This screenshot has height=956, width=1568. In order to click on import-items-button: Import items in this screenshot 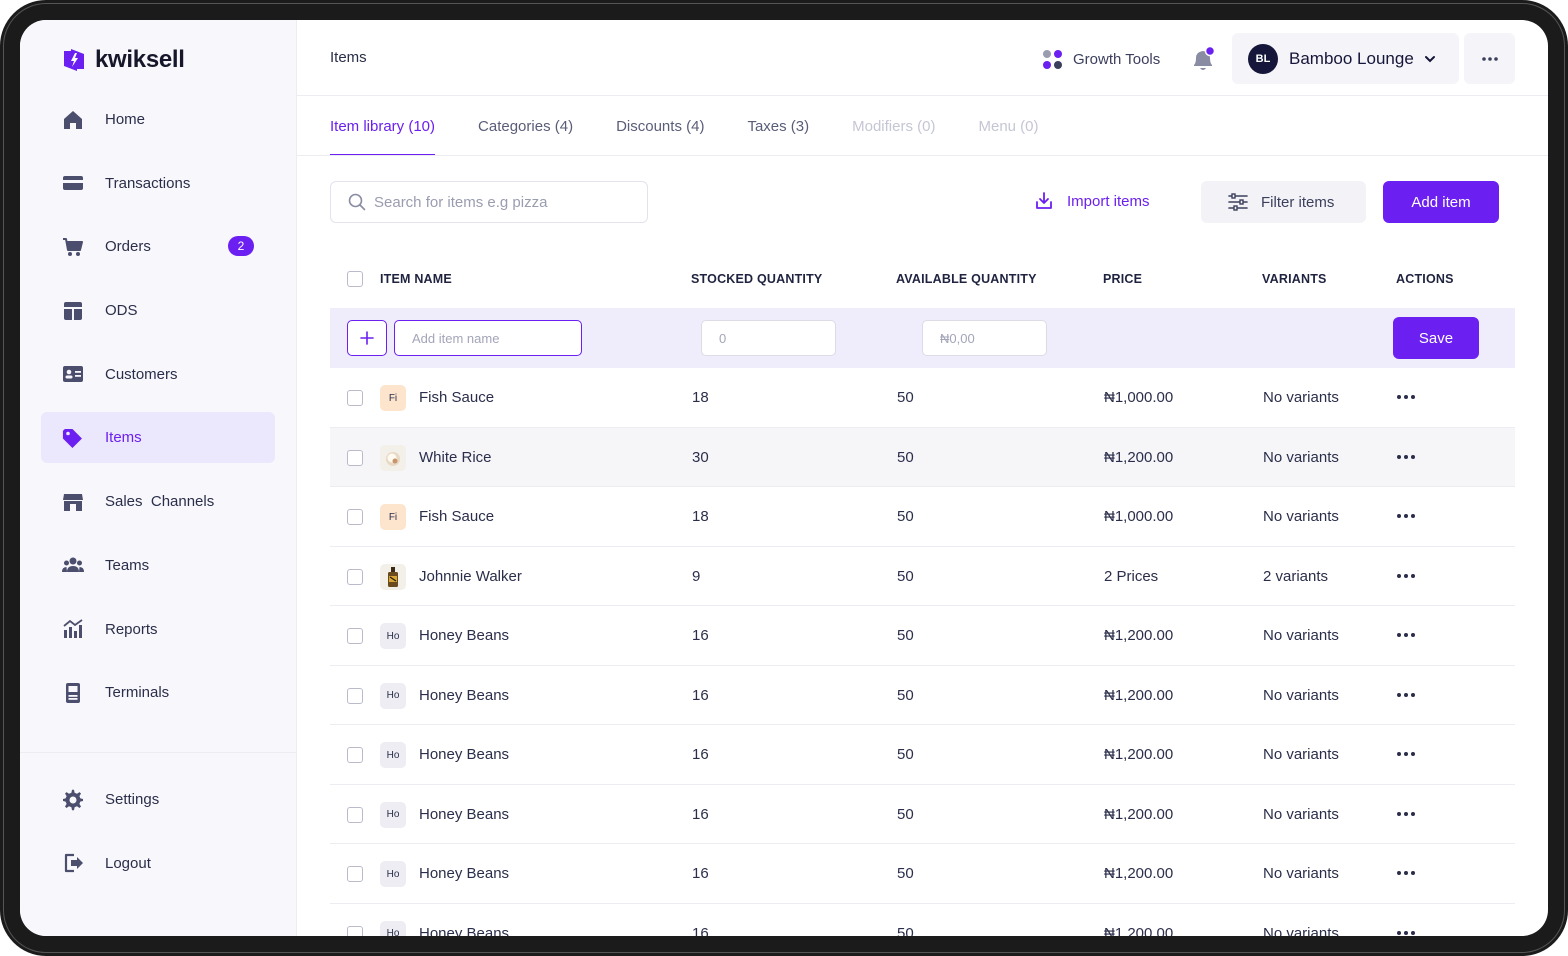, I will do `click(1092, 201)`.